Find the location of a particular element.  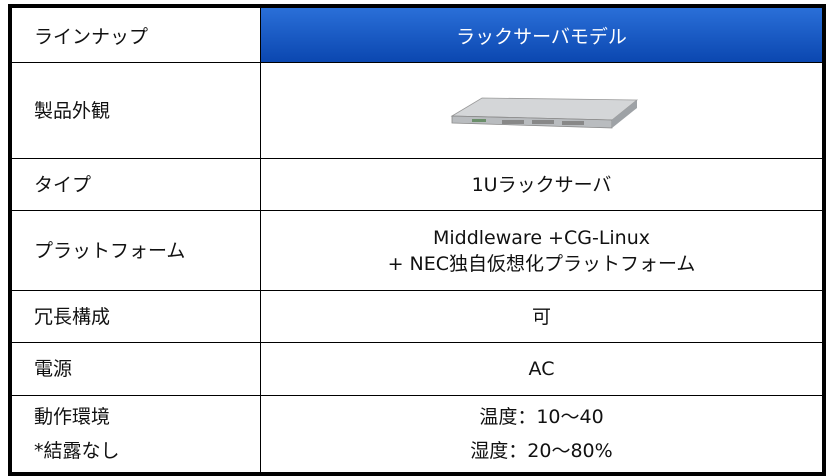

row: タイプ 1Uラックサーバ is located at coordinates (417, 184).